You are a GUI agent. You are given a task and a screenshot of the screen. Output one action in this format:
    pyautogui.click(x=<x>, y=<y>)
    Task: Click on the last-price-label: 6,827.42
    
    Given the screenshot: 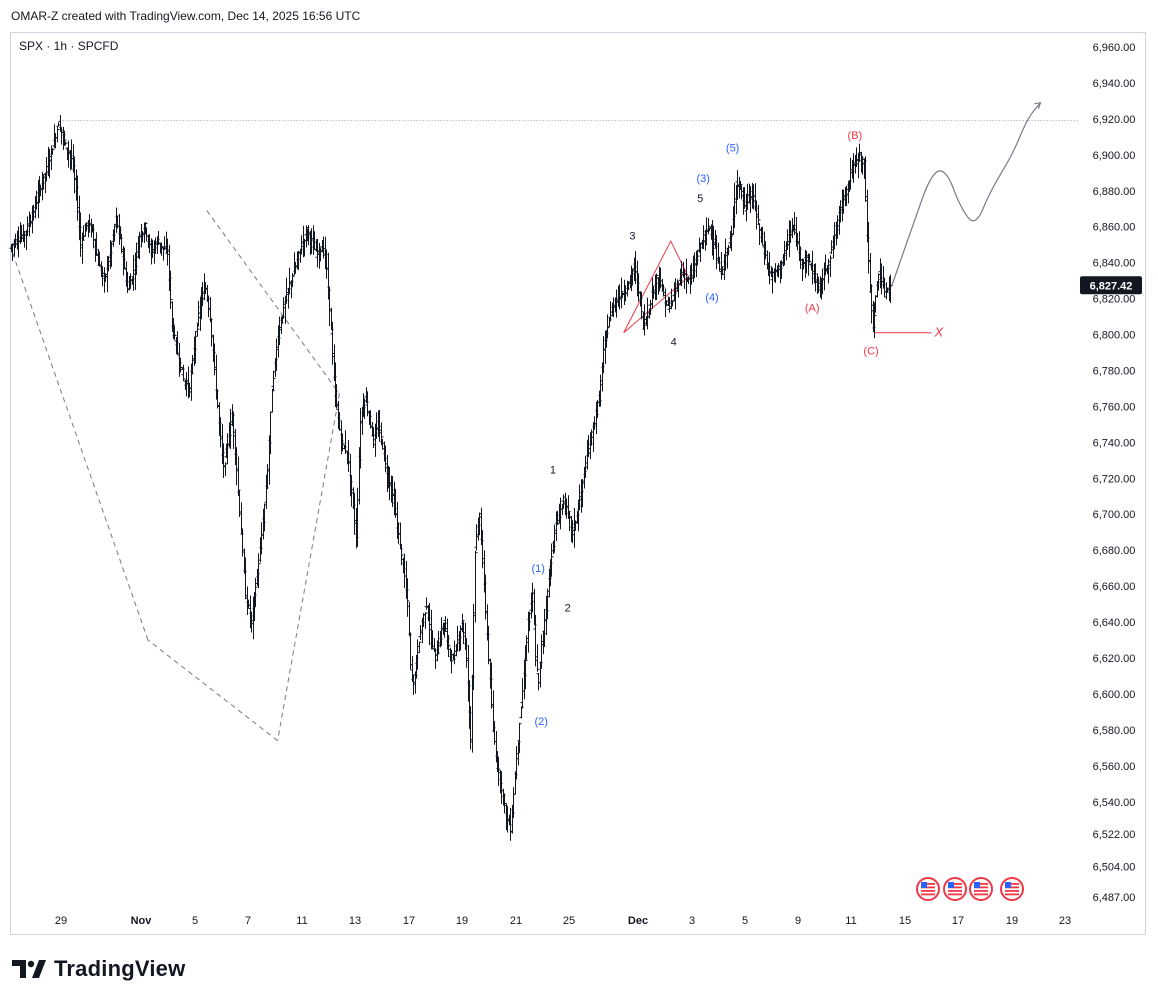 What is the action you would take?
    pyautogui.click(x=1111, y=286)
    